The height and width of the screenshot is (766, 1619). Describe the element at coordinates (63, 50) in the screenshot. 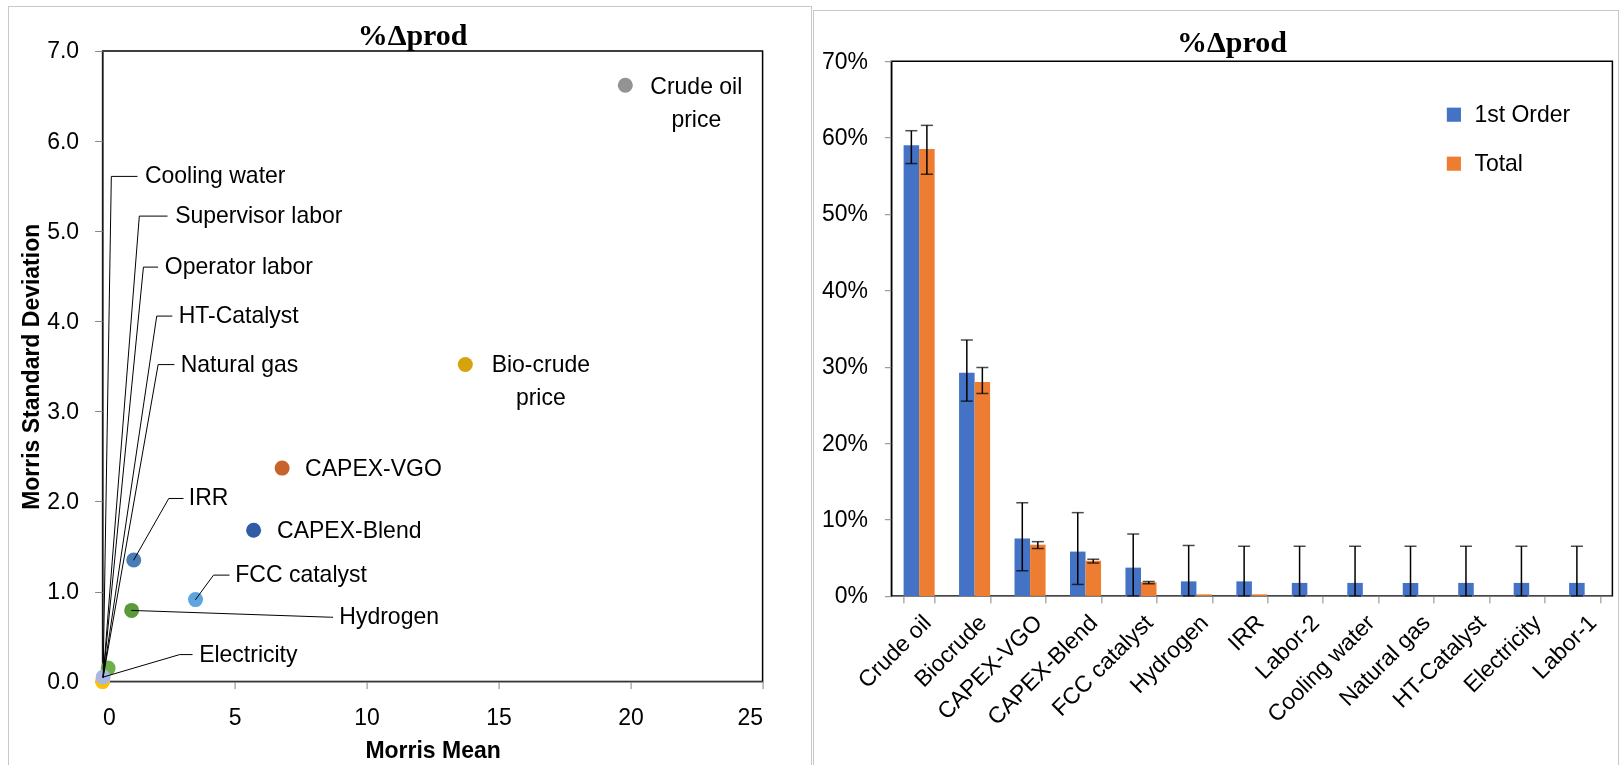

I see `y-tick-label: 7.0` at that location.